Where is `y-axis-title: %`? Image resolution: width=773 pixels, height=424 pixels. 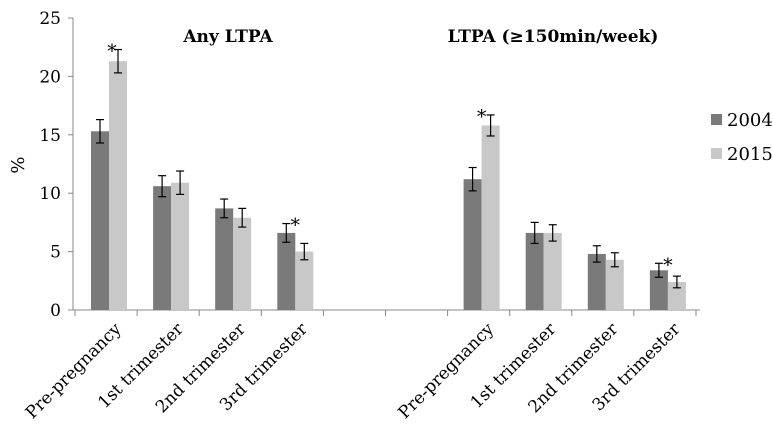 y-axis-title: % is located at coordinates (18, 164).